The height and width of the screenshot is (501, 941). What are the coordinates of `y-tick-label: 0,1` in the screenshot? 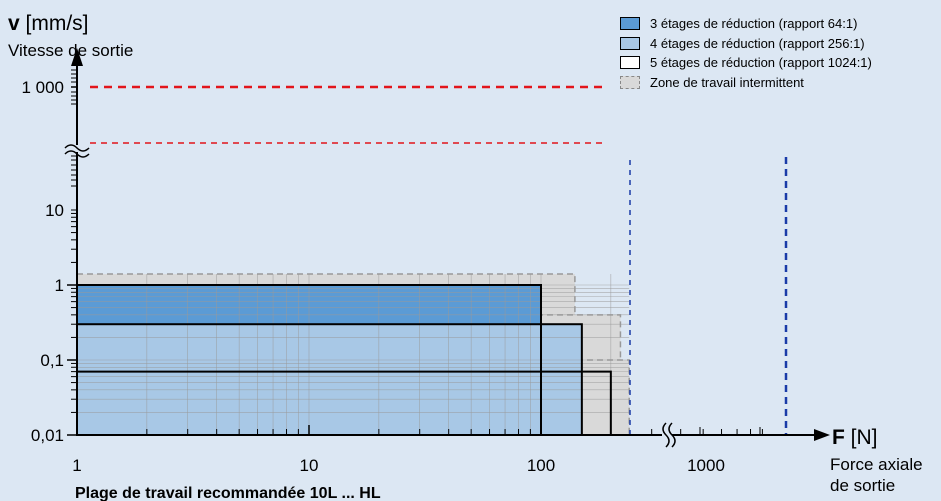 It's located at (52, 360).